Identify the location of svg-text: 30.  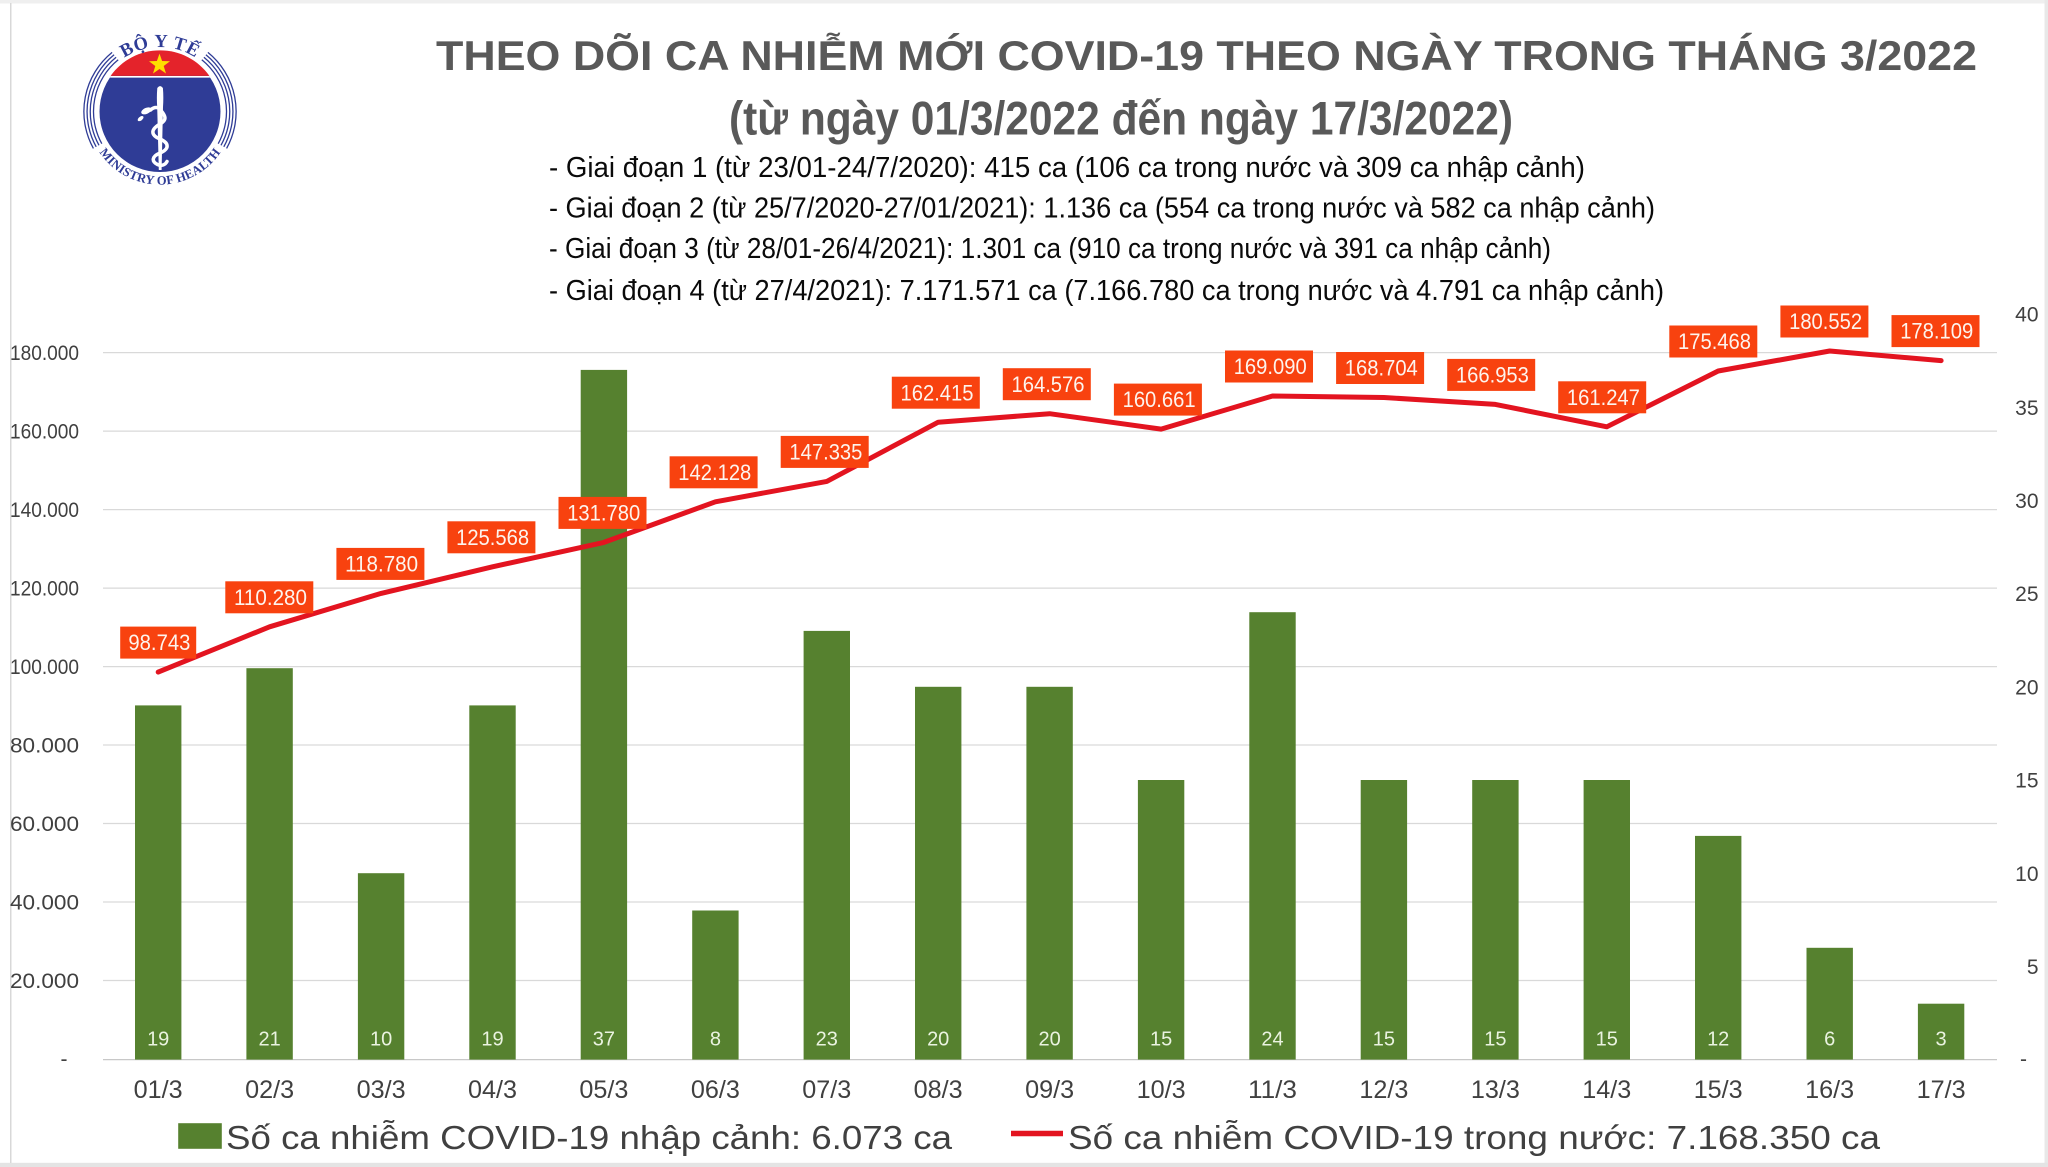
(2026, 501).